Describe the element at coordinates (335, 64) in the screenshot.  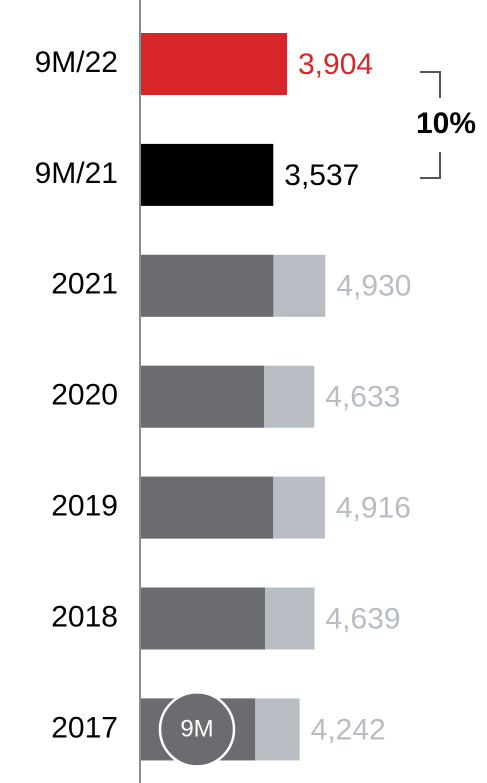
I see `value-label: 3,904` at that location.